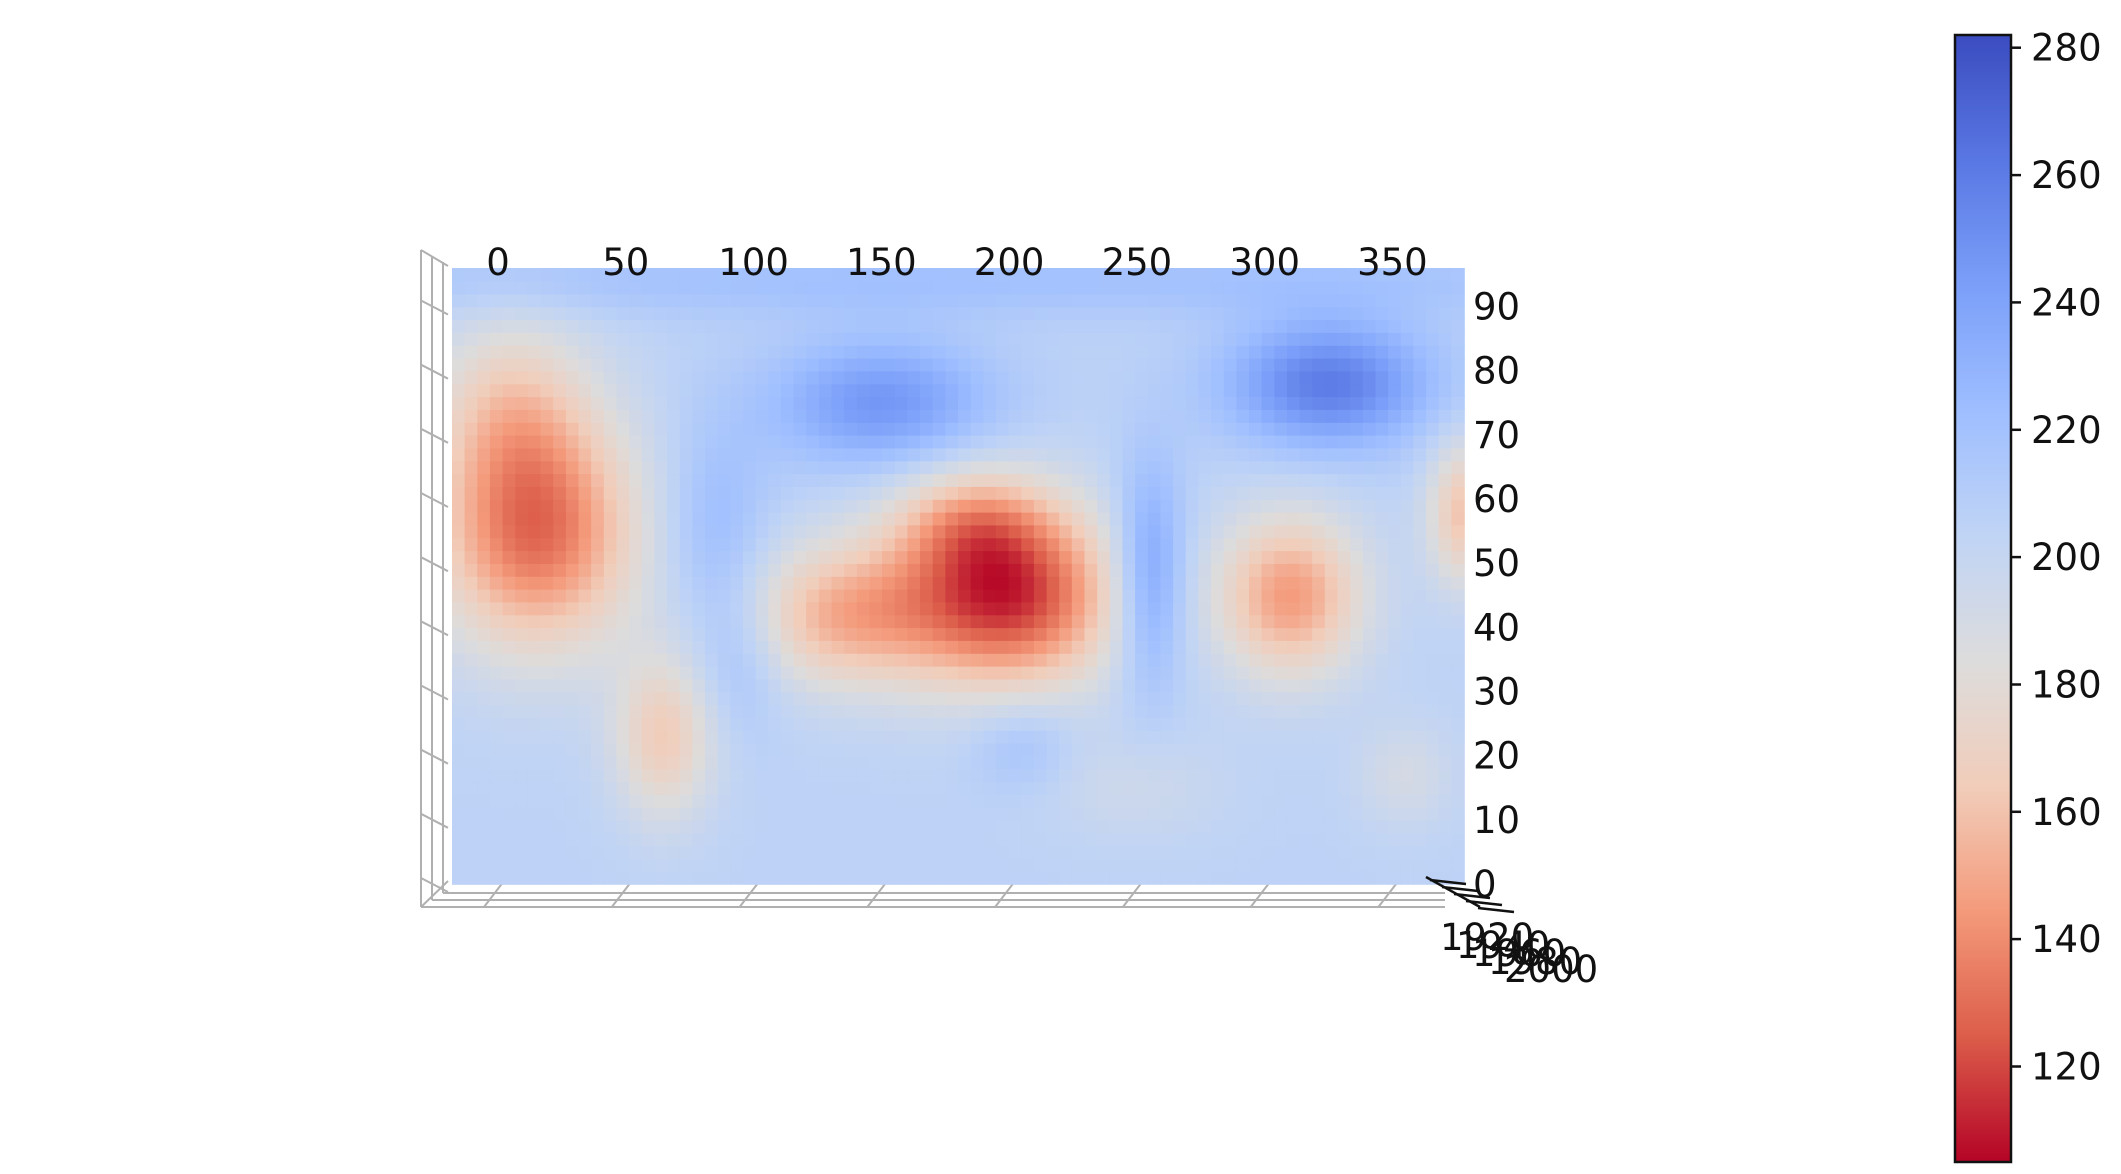 The width and height of the screenshot is (2121, 1174). What do you see at coordinates (956, 262) in the screenshot?
I see `x-tick-labels: 0 50 100 150 200 250 300 350` at bounding box center [956, 262].